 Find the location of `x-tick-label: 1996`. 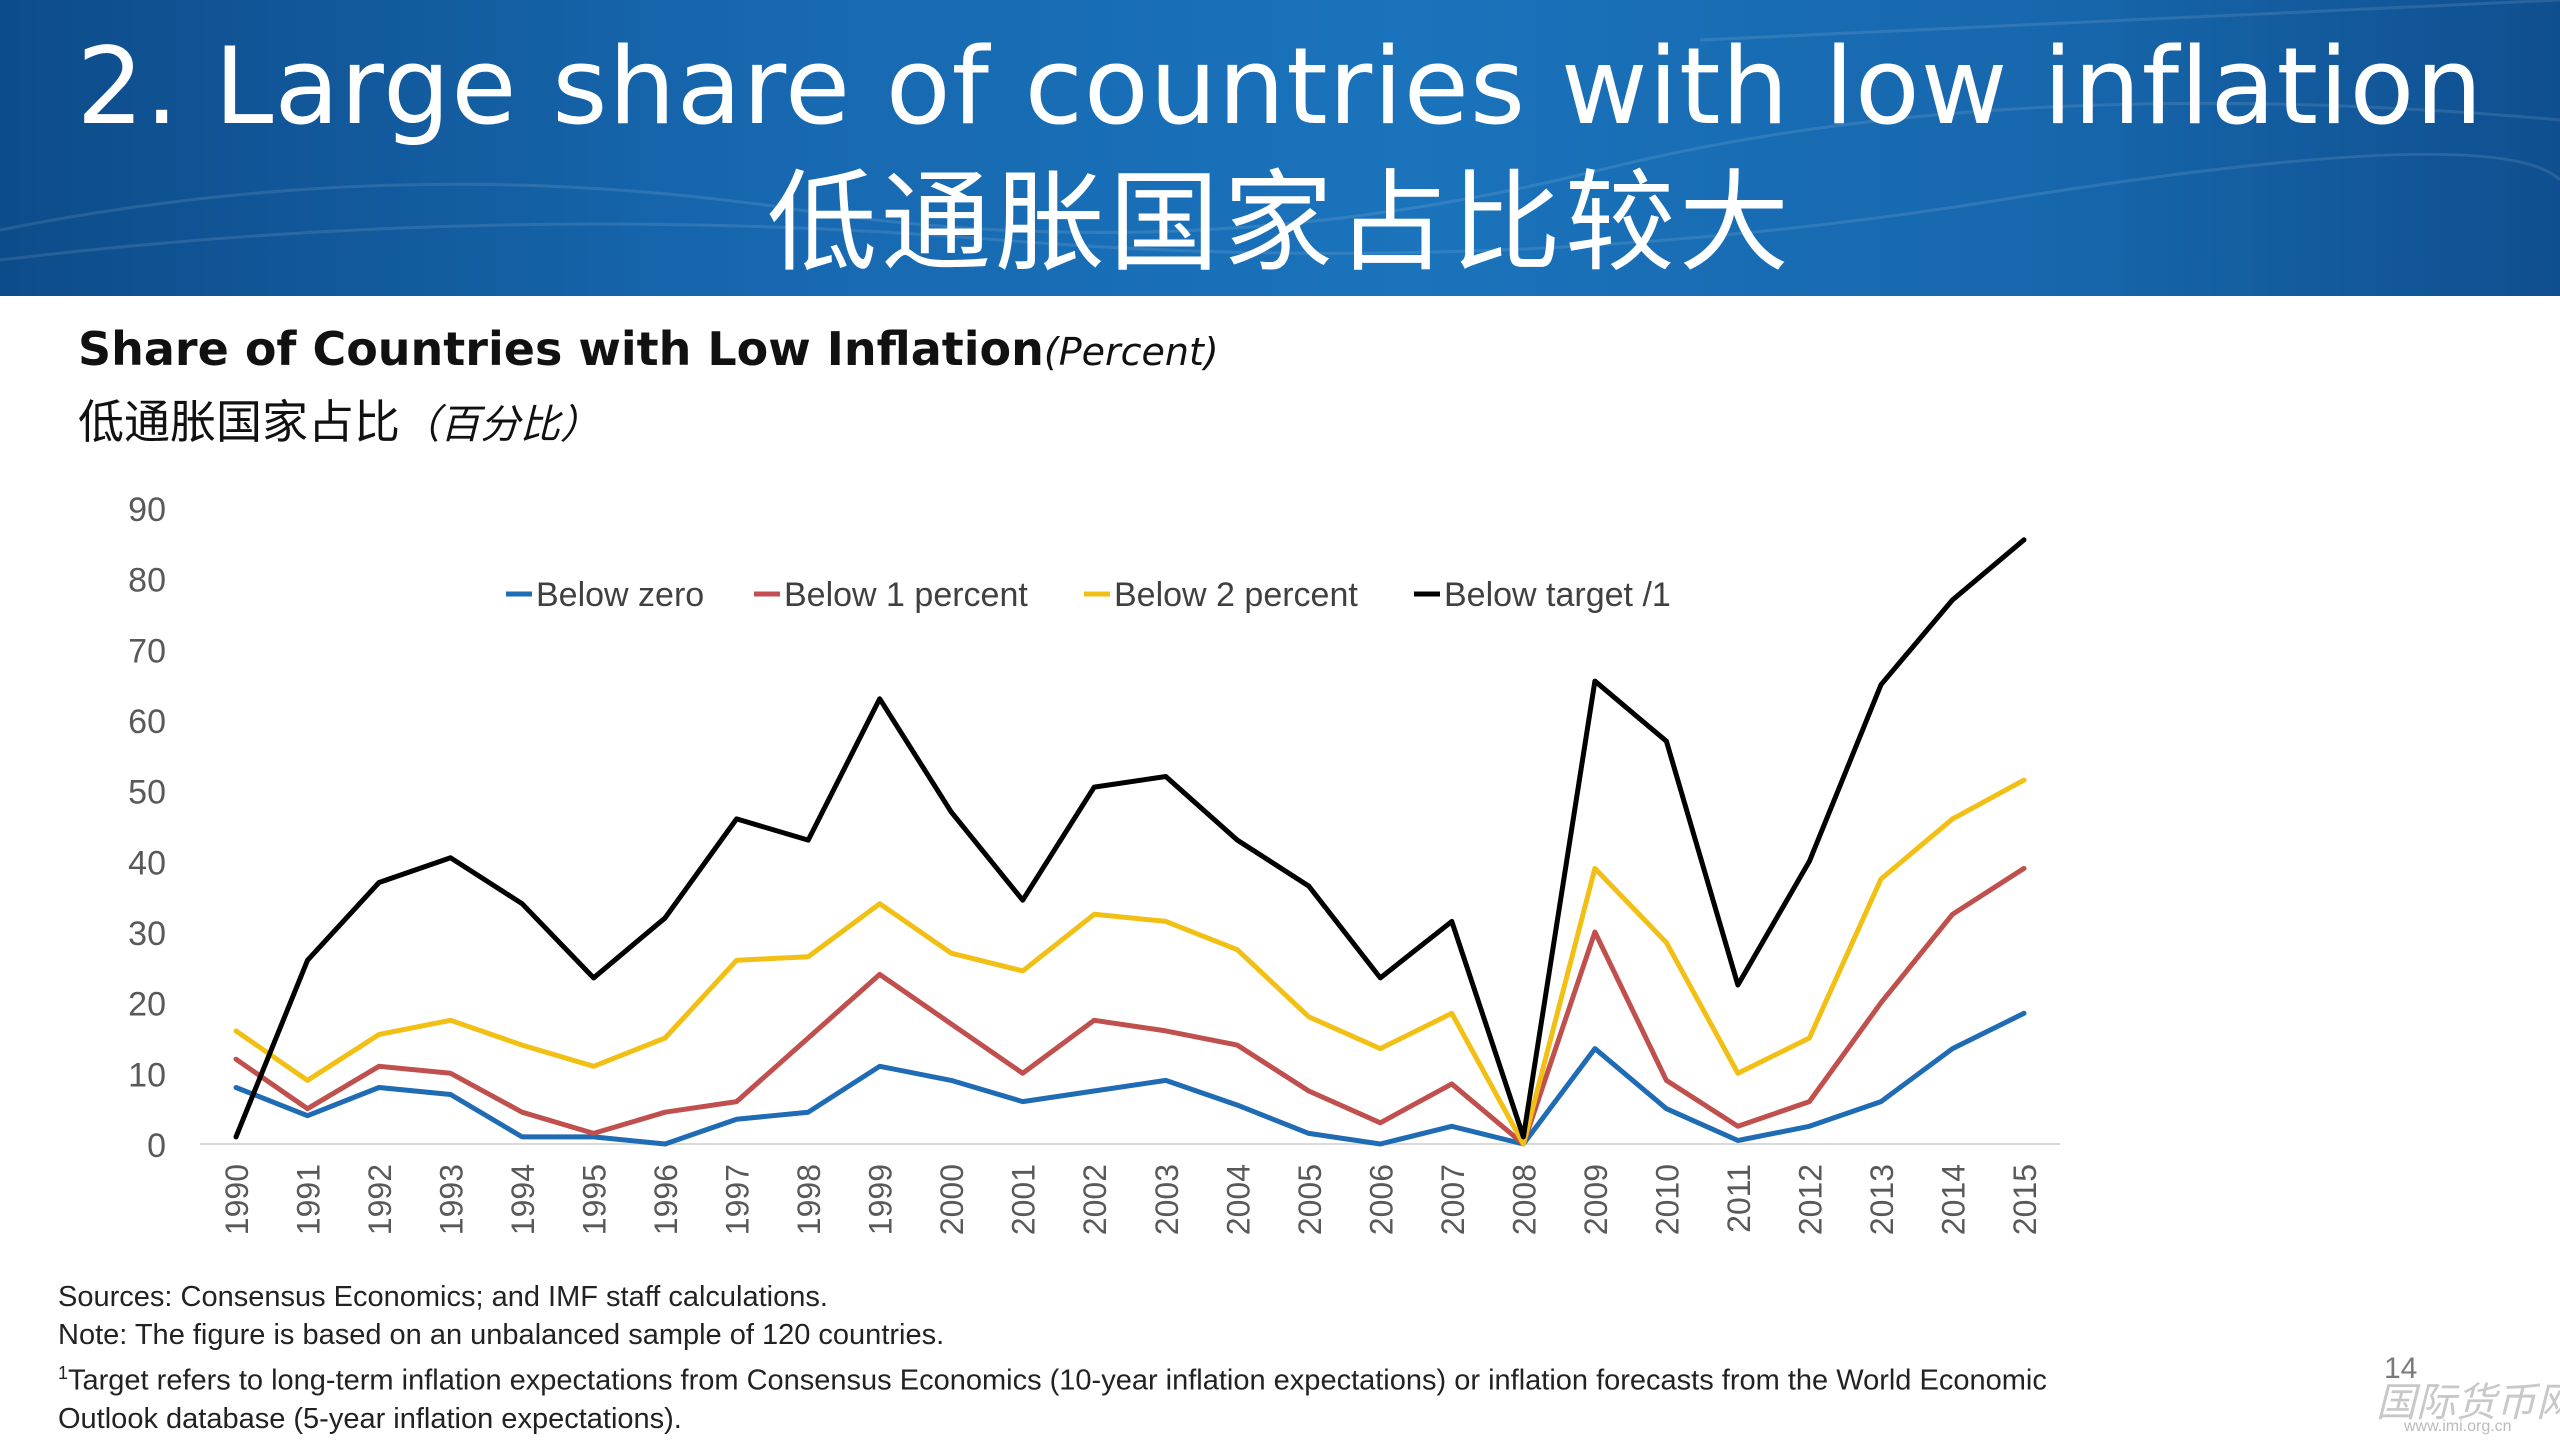

x-tick-label: 1996 is located at coordinates (666, 1199).